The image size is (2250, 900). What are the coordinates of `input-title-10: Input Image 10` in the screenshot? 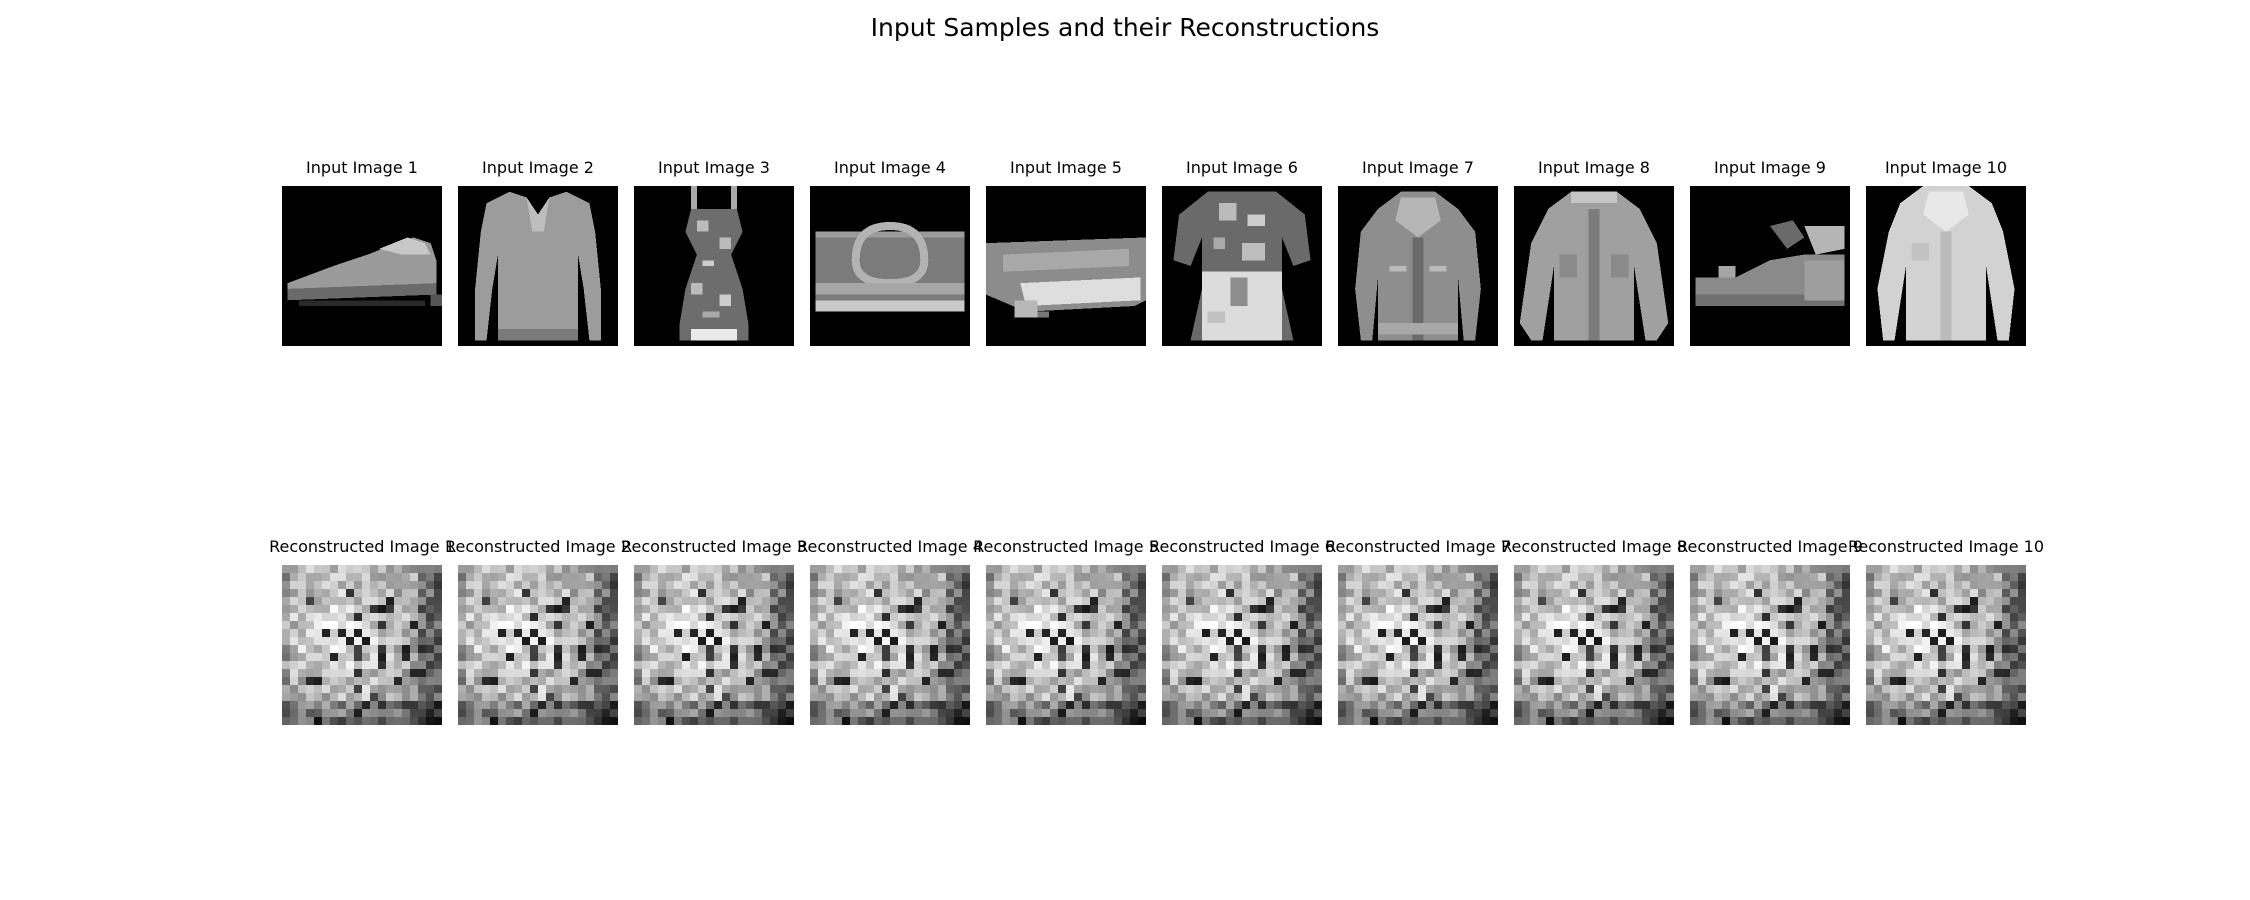 It's located at (1946, 167).